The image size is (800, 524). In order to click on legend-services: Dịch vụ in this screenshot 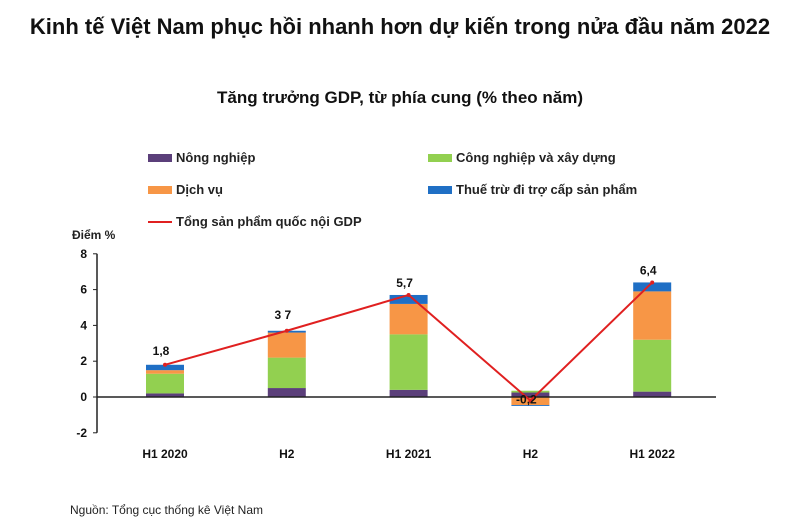, I will do `click(185, 189)`.